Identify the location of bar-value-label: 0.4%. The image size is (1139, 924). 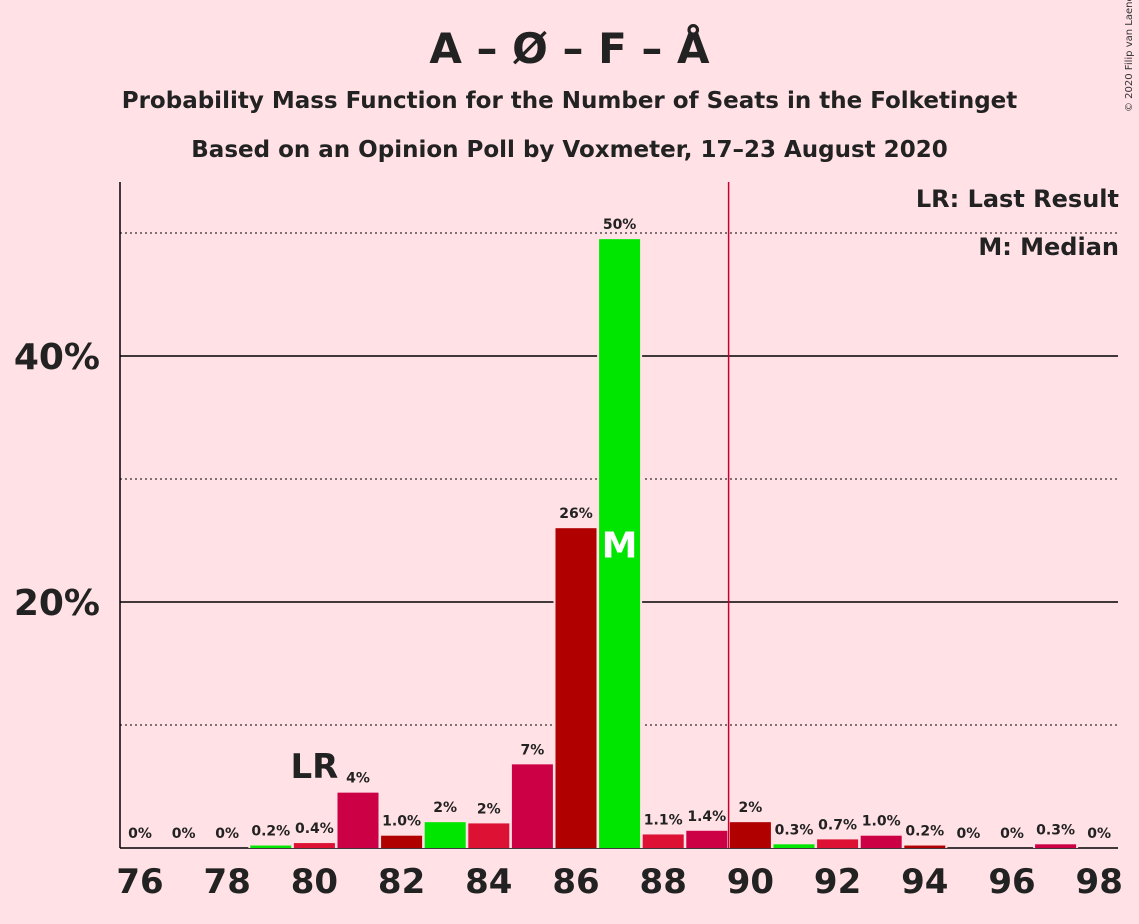
(314, 829).